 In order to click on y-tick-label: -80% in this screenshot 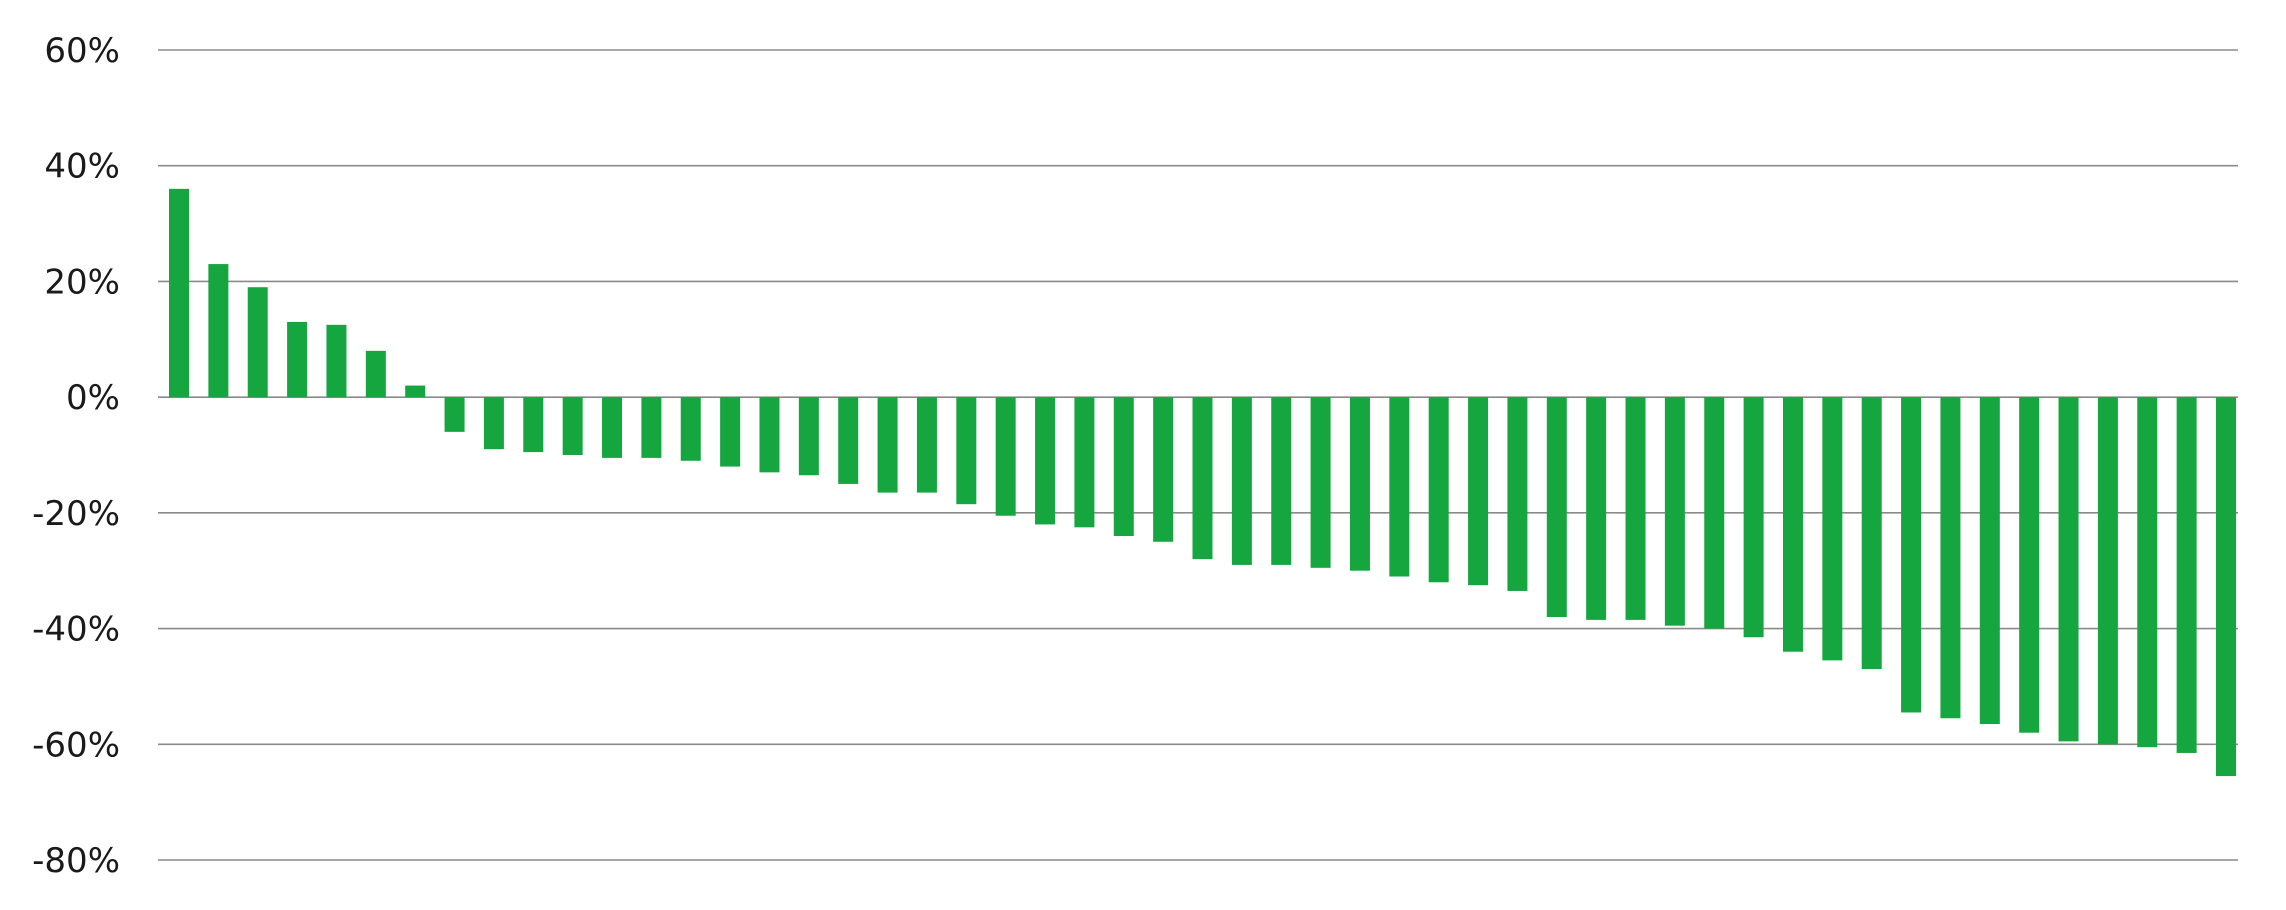, I will do `click(76, 861)`.